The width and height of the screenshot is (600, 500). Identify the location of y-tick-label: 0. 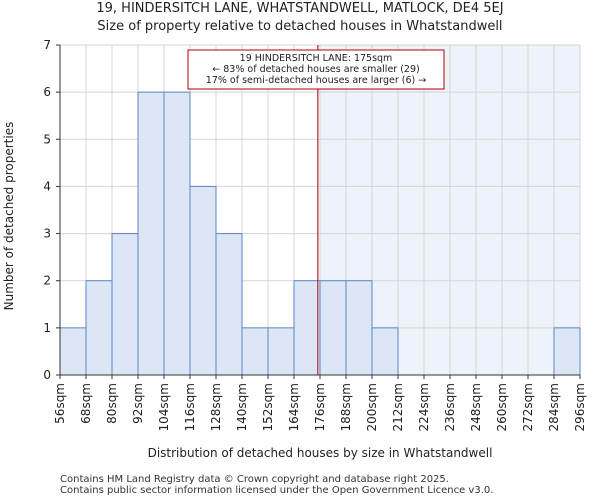
(47, 375).